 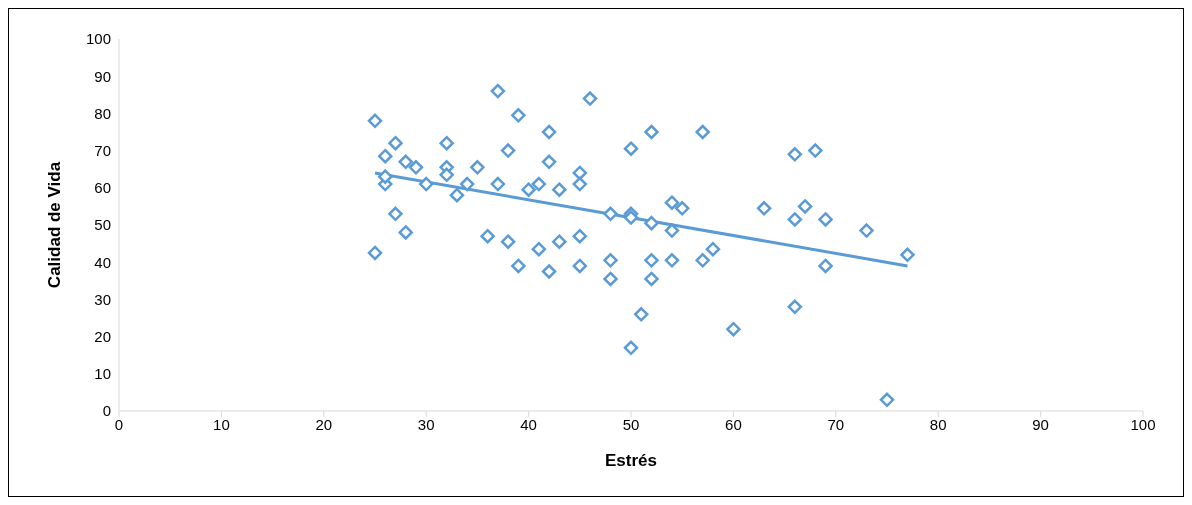 What do you see at coordinates (102, 188) in the screenshot?
I see `y-tick-label: 60` at bounding box center [102, 188].